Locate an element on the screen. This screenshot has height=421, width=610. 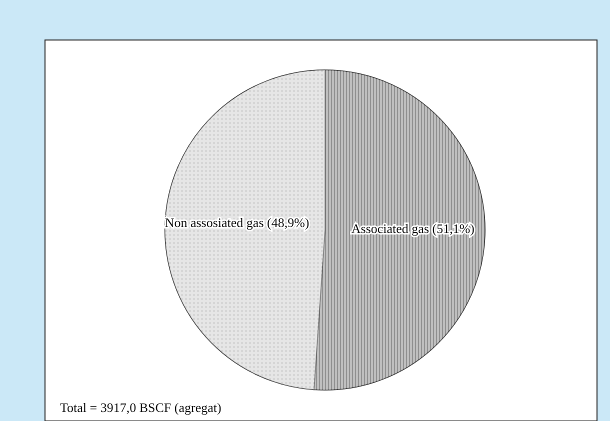
slice-label: Associated gas (51,1%) is located at coordinates (412, 228).